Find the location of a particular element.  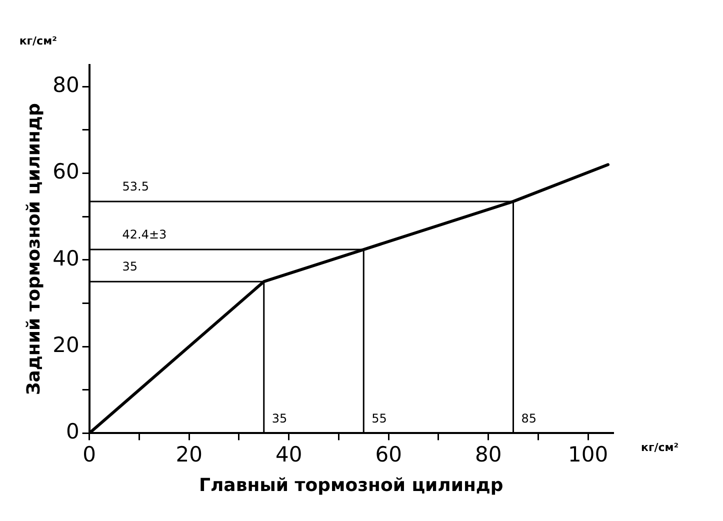

y-tick-label: 40 is located at coordinates (66, 258).